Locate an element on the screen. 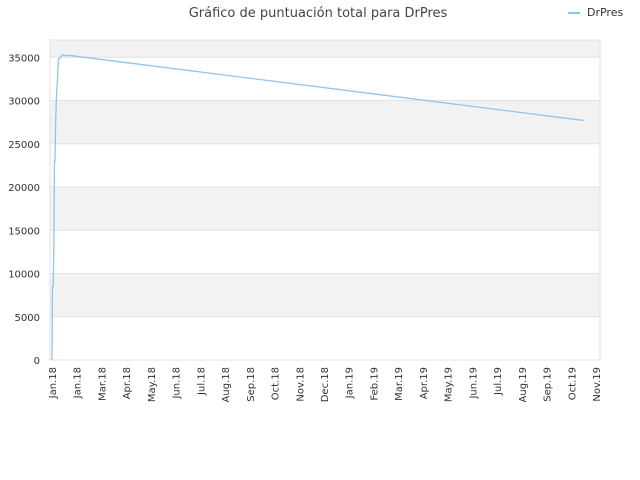 The image size is (640, 480). x-tick-label: Sep.18 is located at coordinates (251, 384).